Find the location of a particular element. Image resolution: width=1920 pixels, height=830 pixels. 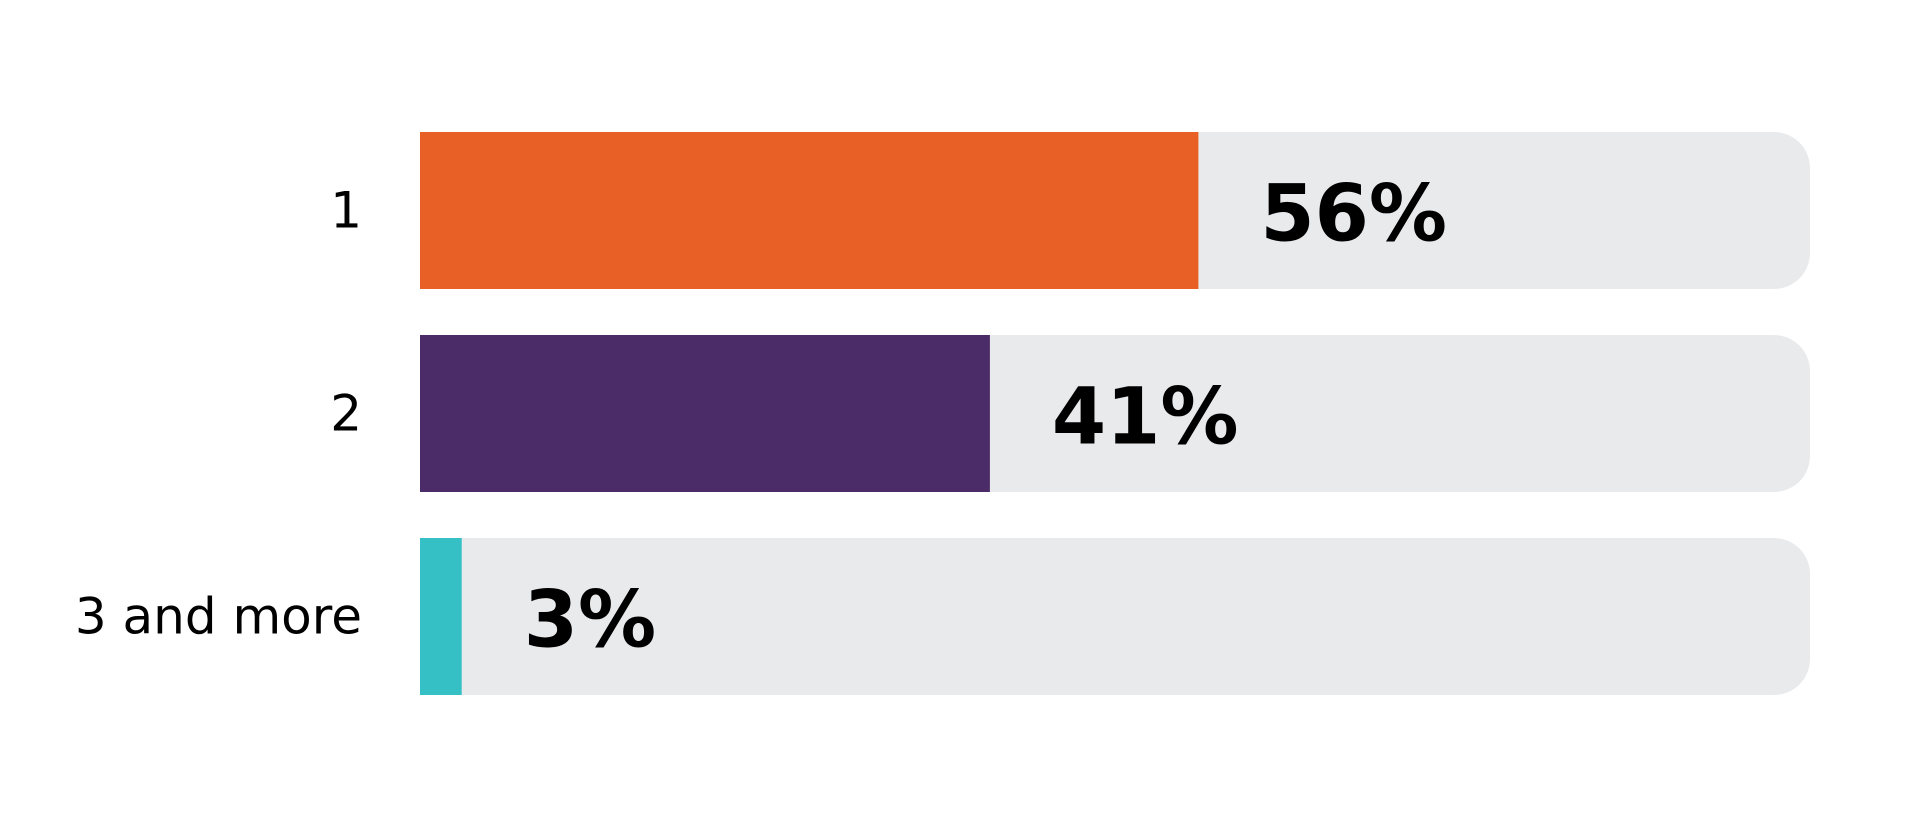

value-label: 3% is located at coordinates (590, 621).